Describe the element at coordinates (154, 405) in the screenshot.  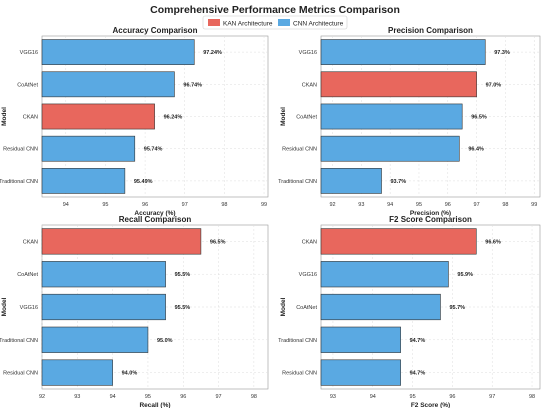
I see `x-axis-label: Recall (%)` at that location.